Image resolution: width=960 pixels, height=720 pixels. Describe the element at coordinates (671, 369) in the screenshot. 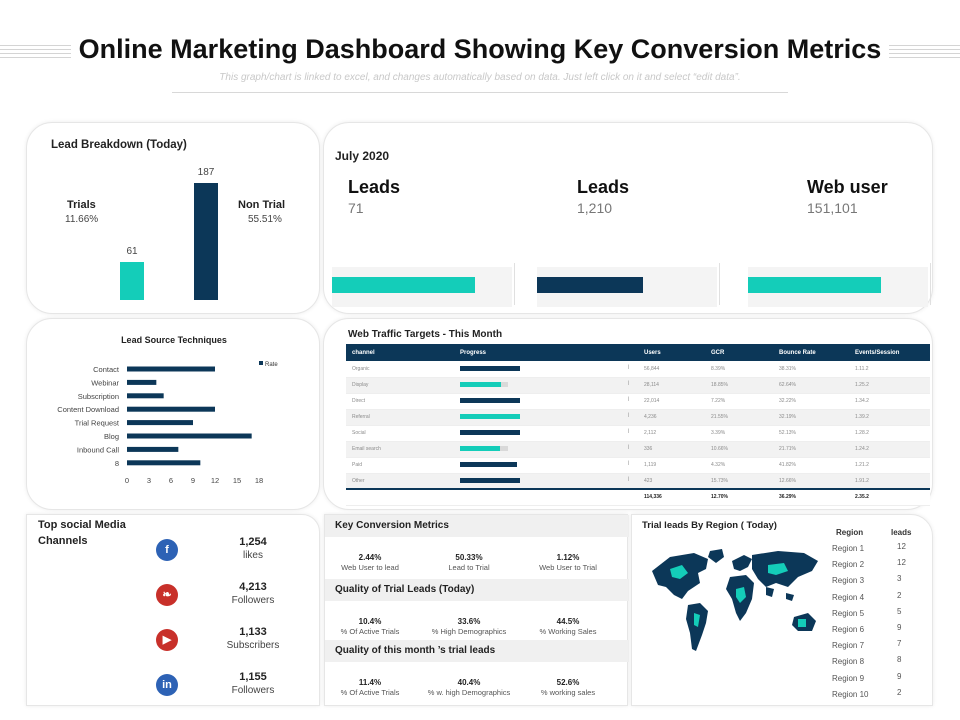

I see `cell-users: 56,844` at that location.